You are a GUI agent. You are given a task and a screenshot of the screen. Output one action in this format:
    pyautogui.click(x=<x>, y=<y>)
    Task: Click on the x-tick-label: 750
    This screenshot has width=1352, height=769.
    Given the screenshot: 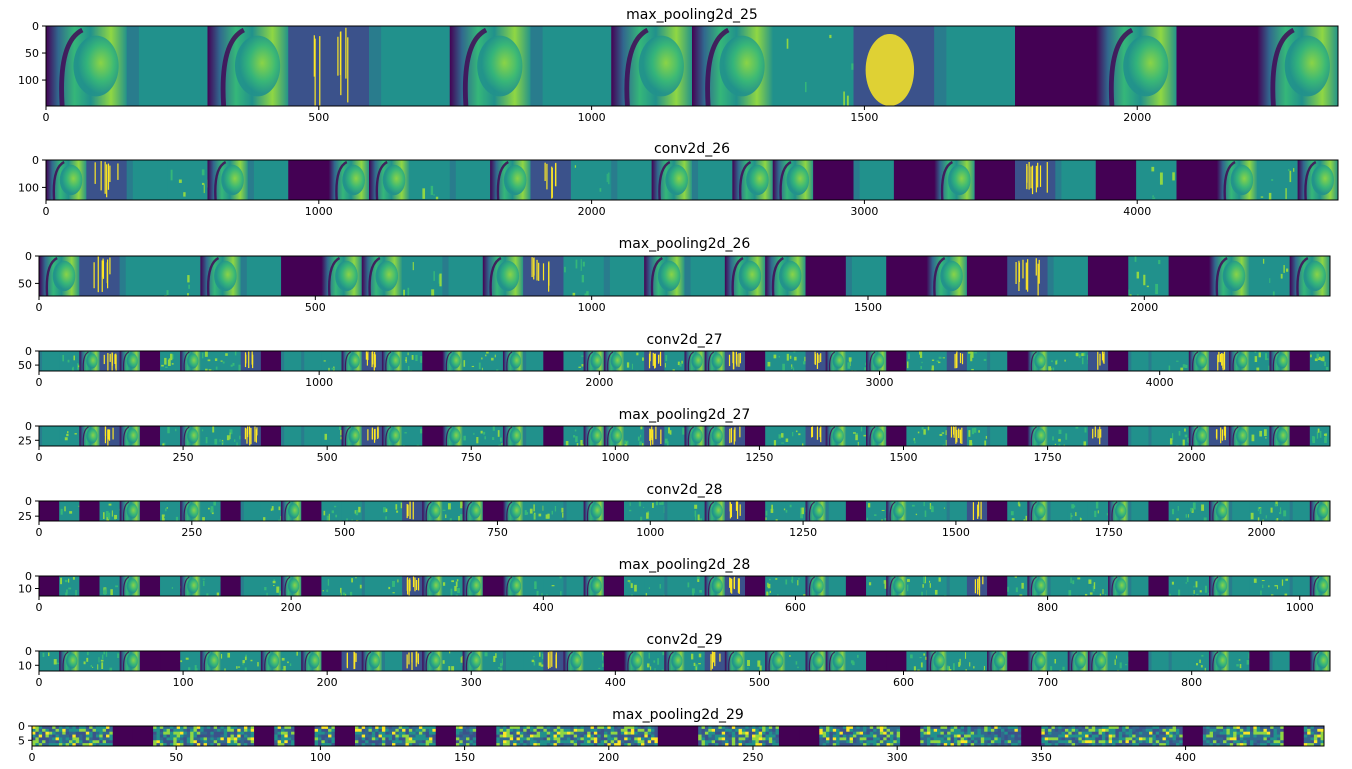 What is the action you would take?
    pyautogui.click(x=497, y=532)
    